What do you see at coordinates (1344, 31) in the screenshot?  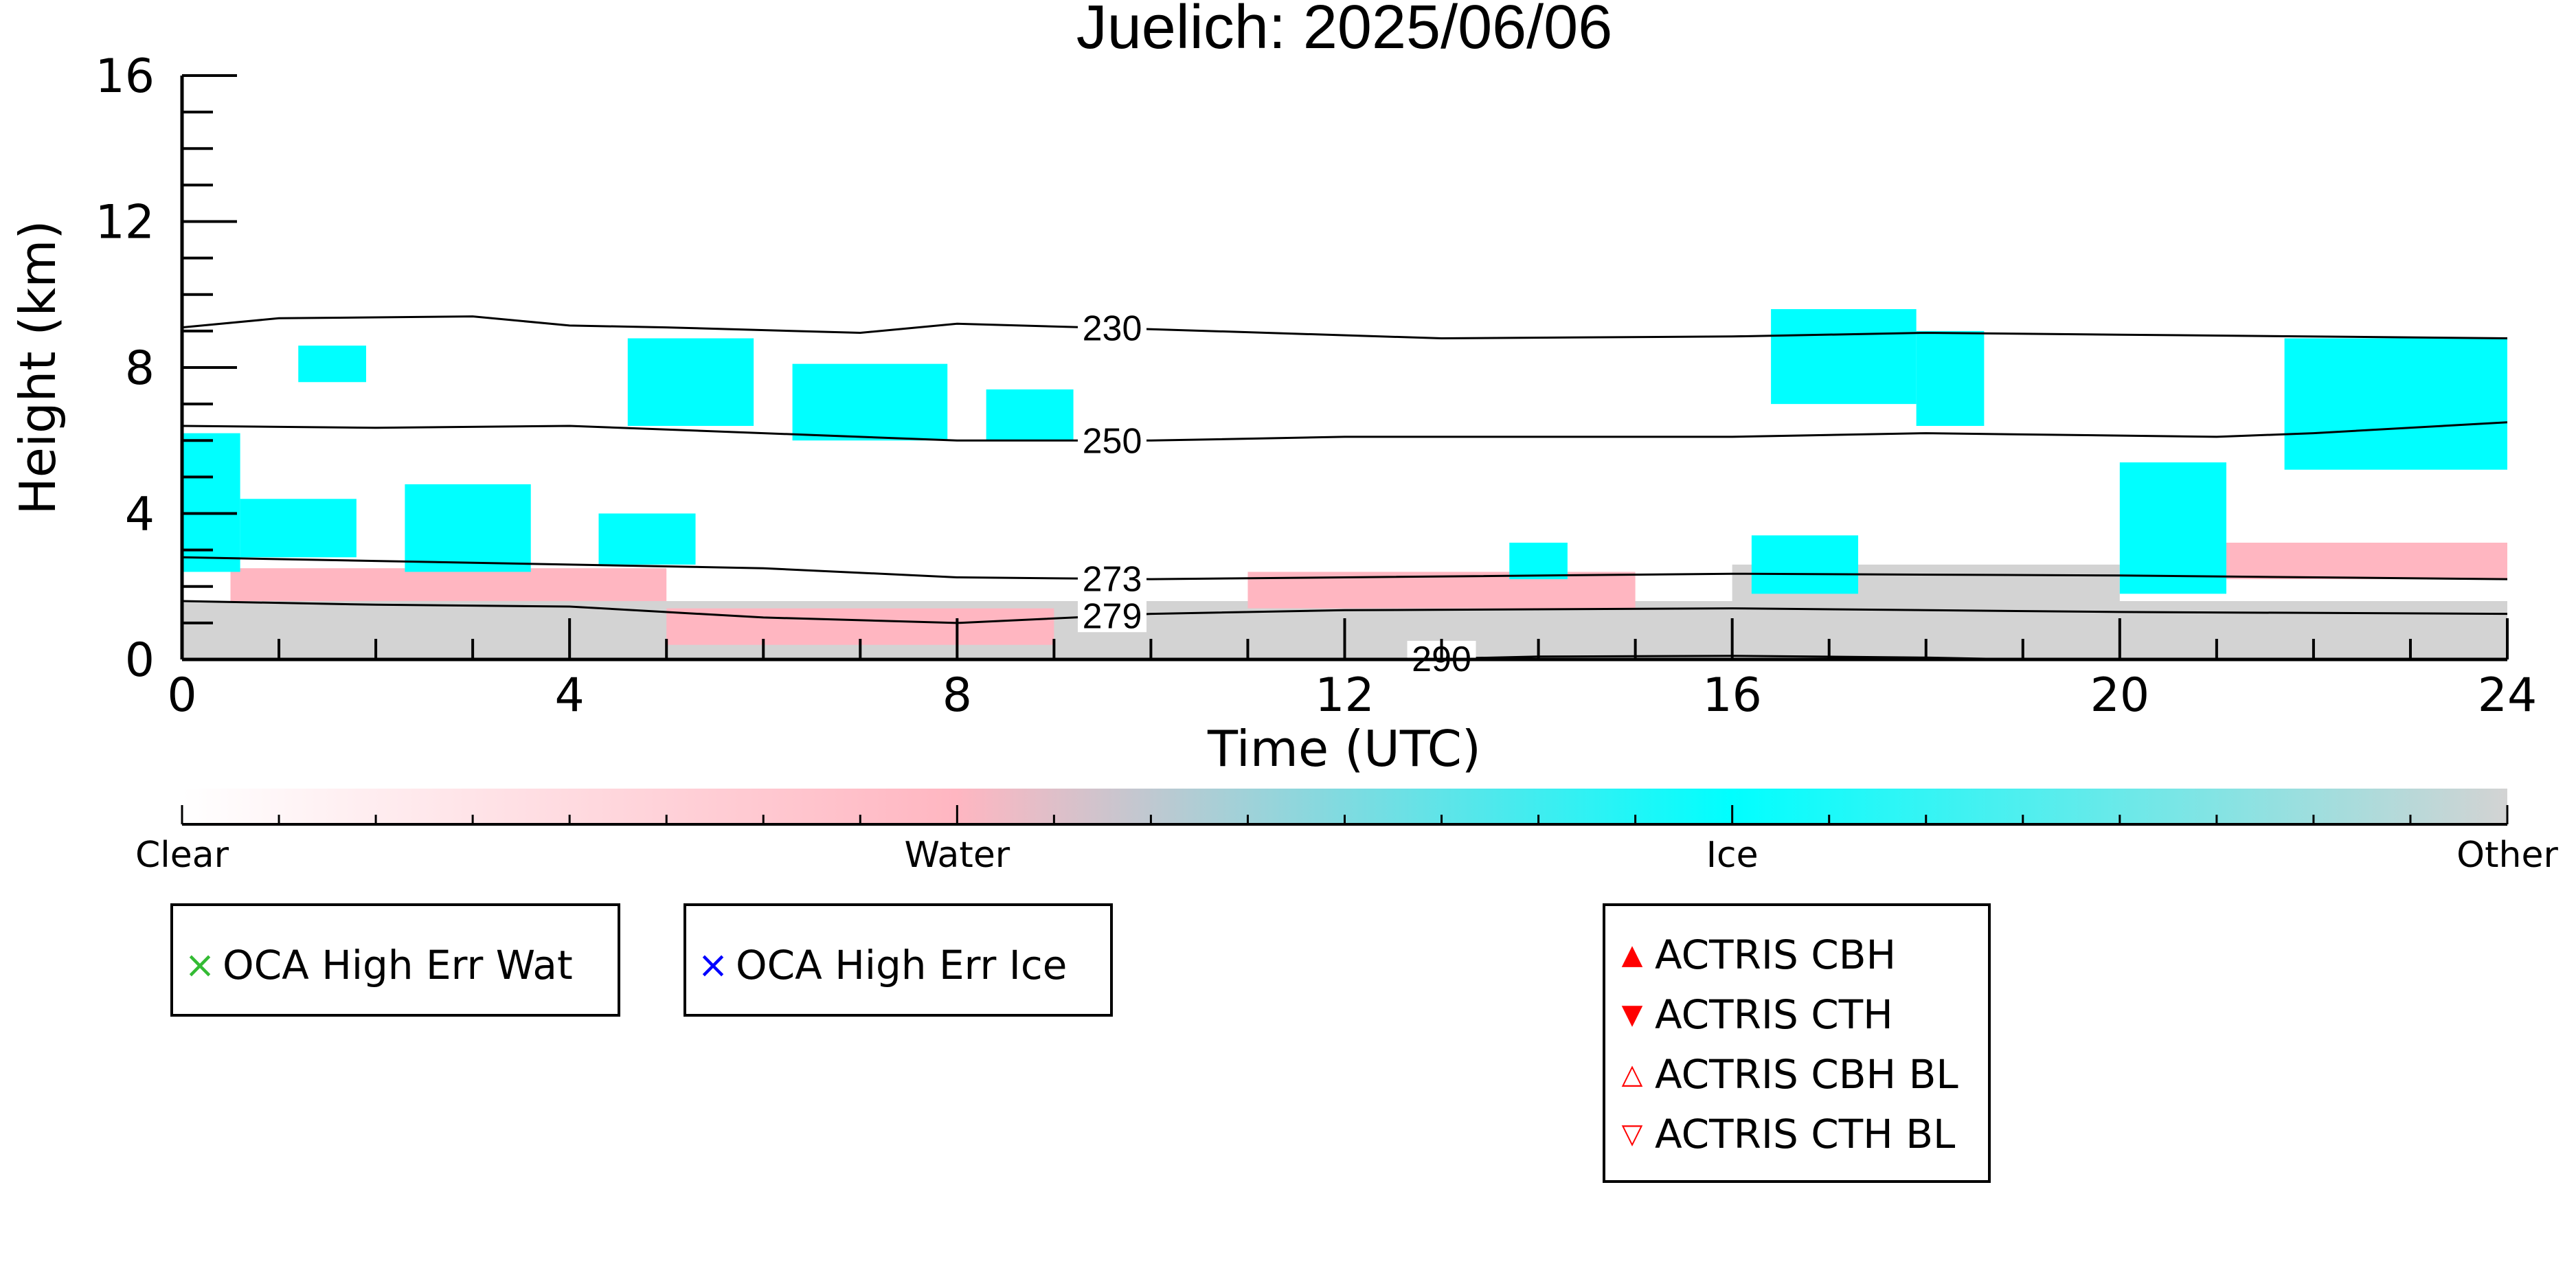 I see `chart-title: Juelich: 2025/06/06` at bounding box center [1344, 31].